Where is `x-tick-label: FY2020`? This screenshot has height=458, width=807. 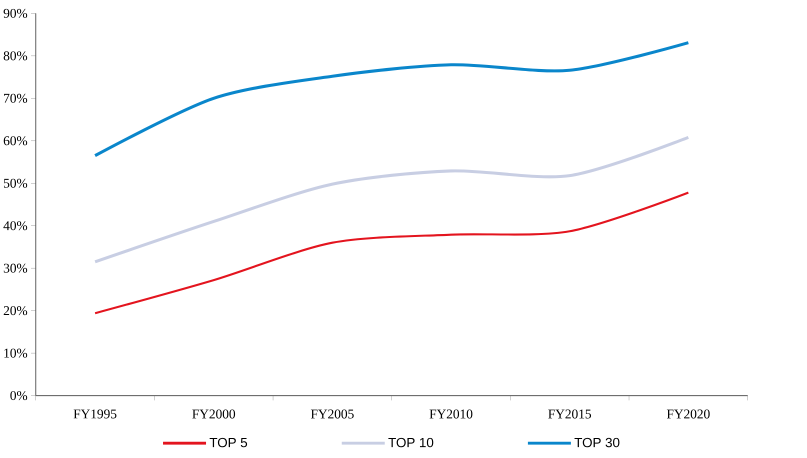
x-tick-label: FY2020 is located at coordinates (688, 414).